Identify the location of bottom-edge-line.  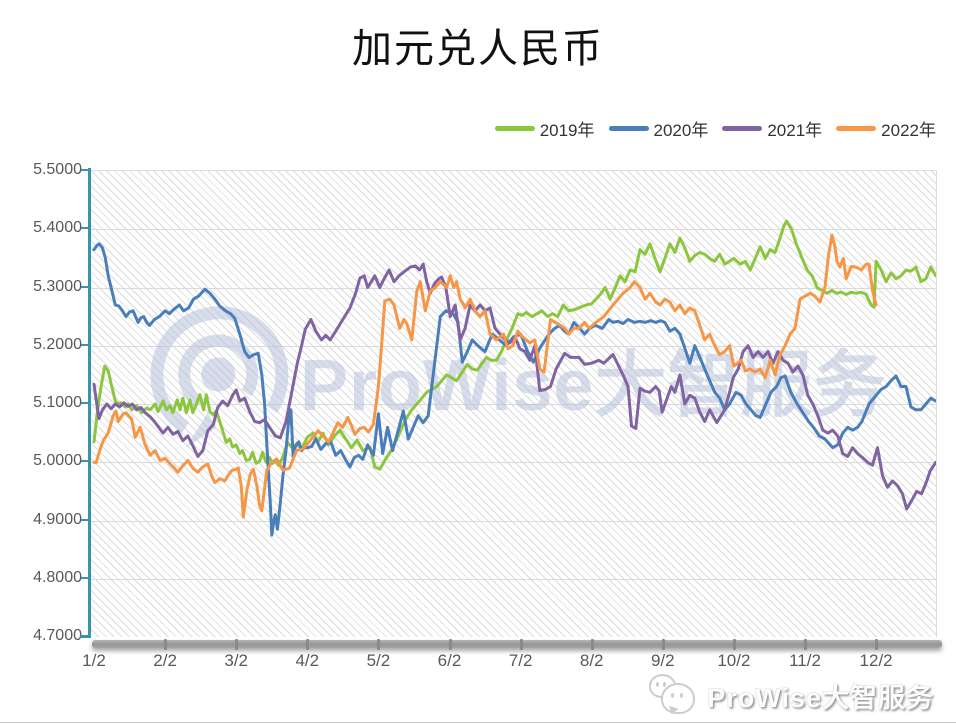
(478, 722).